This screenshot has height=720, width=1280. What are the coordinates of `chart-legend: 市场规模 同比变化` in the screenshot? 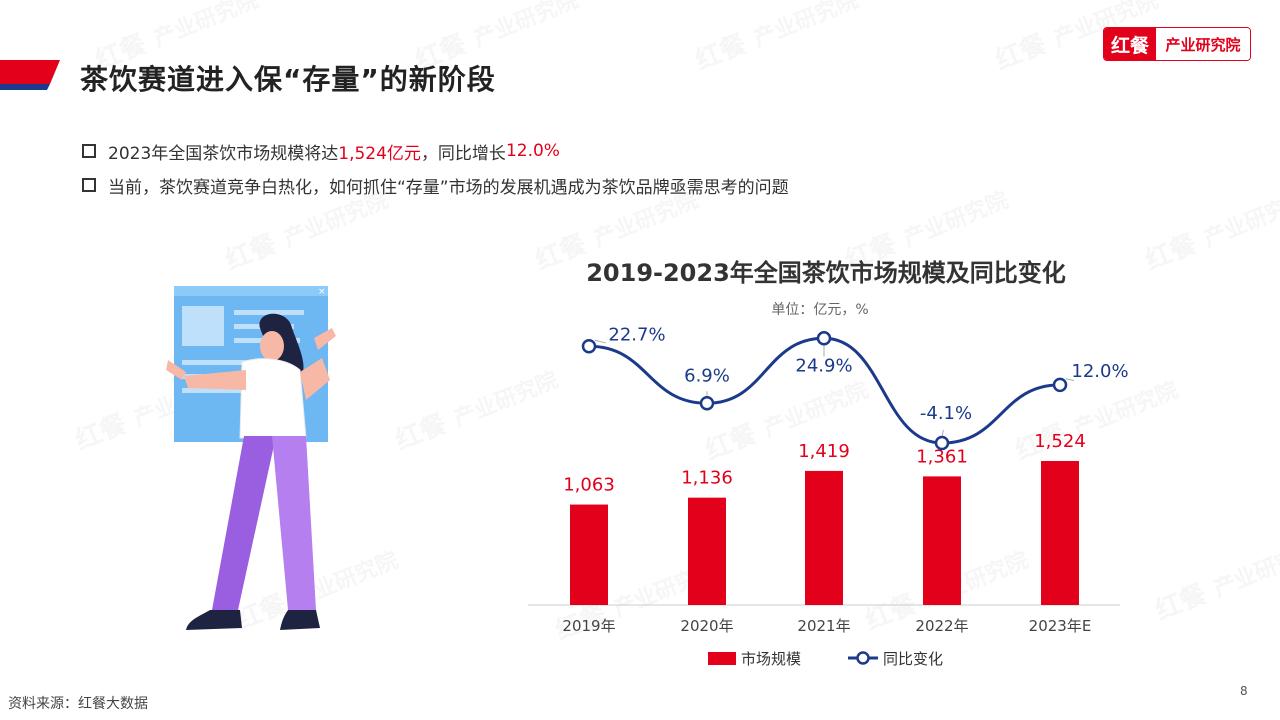 It's located at (825, 659).